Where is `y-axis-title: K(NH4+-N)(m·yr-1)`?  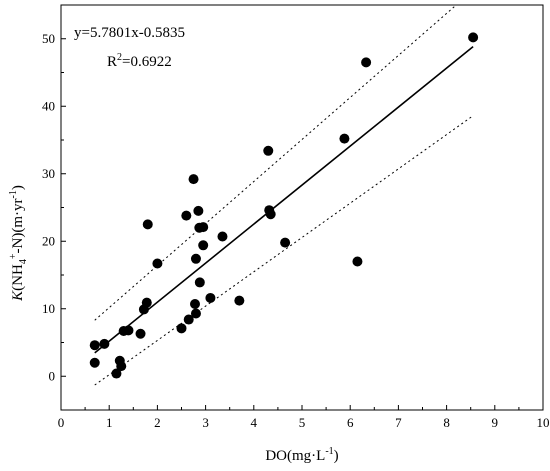
y-axis-title: K(NH4+-N)(m·yr-1) is located at coordinates (18, 243).